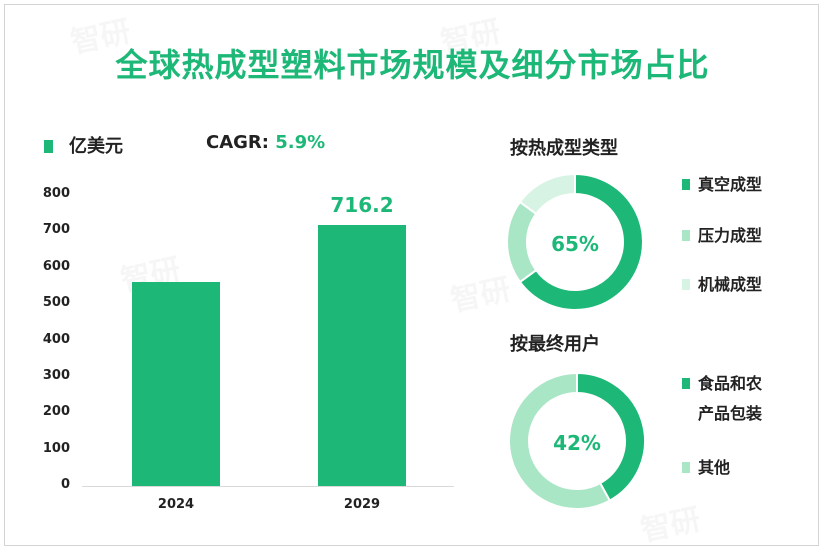 This screenshot has width=825, height=552. I want to click on x-tick-label: 2024, so click(176, 504).